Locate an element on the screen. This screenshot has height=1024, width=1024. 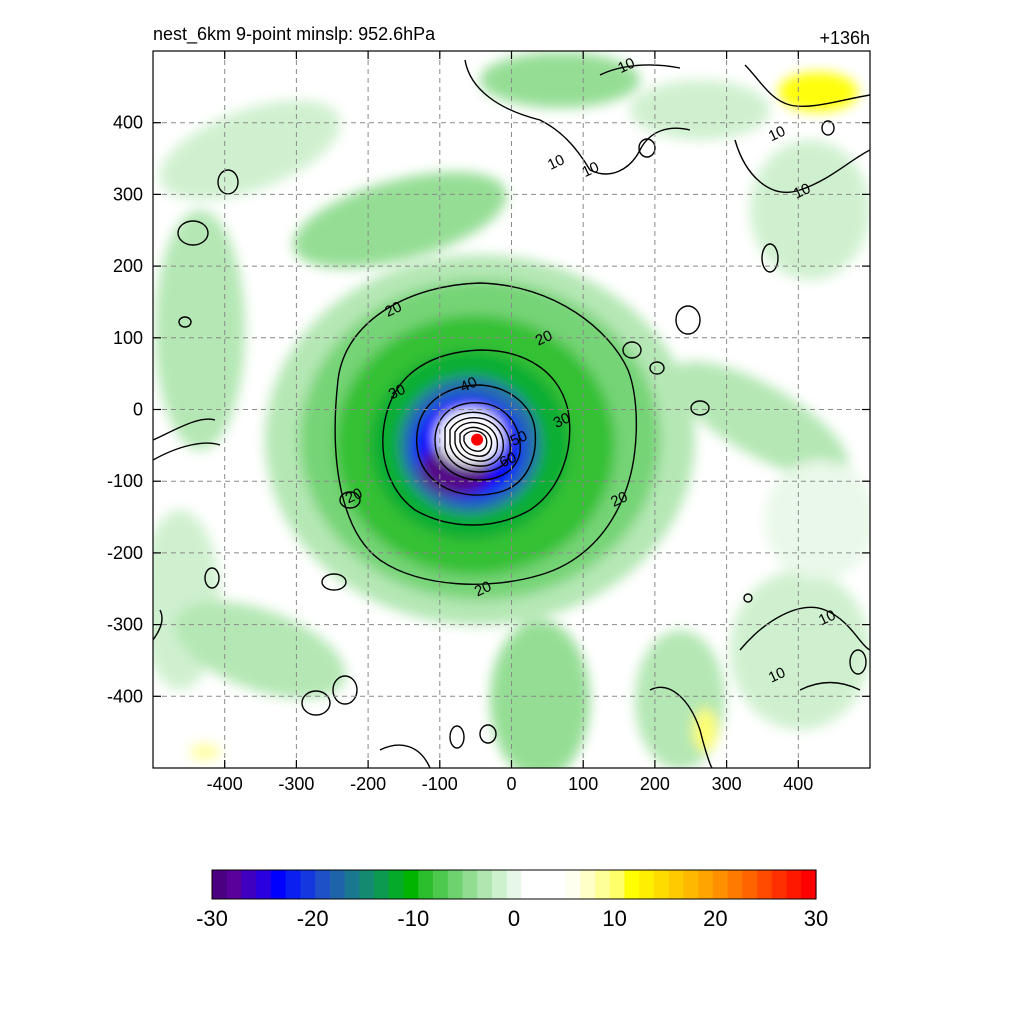
y-tick-label: -200 is located at coordinates (125, 553).